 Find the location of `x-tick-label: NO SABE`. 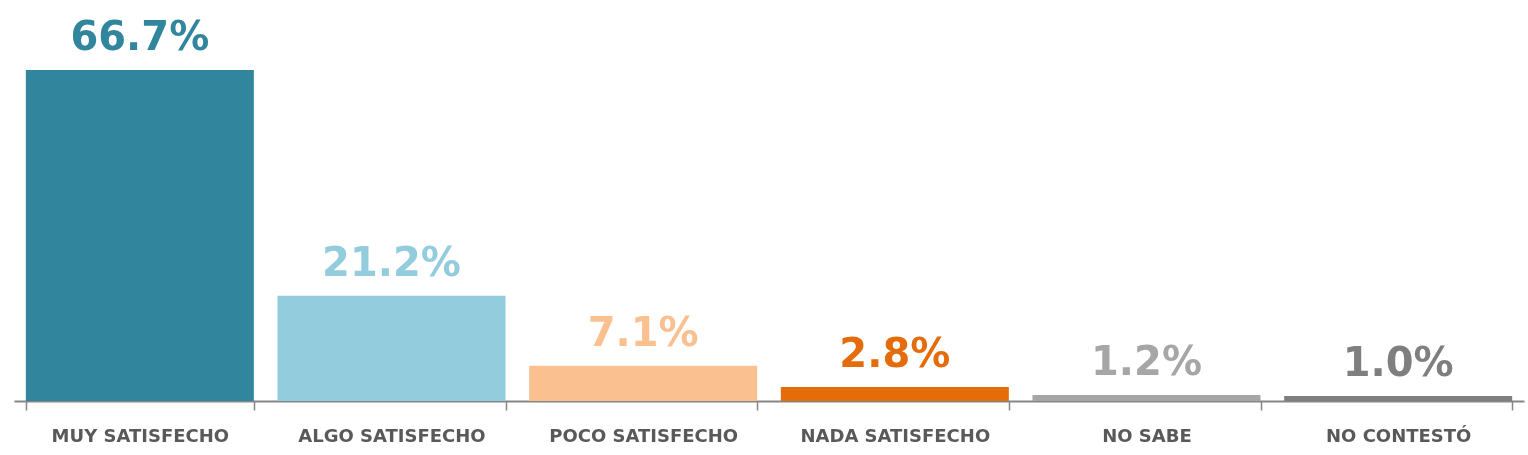

x-tick-label: NO SABE is located at coordinates (1147, 435).